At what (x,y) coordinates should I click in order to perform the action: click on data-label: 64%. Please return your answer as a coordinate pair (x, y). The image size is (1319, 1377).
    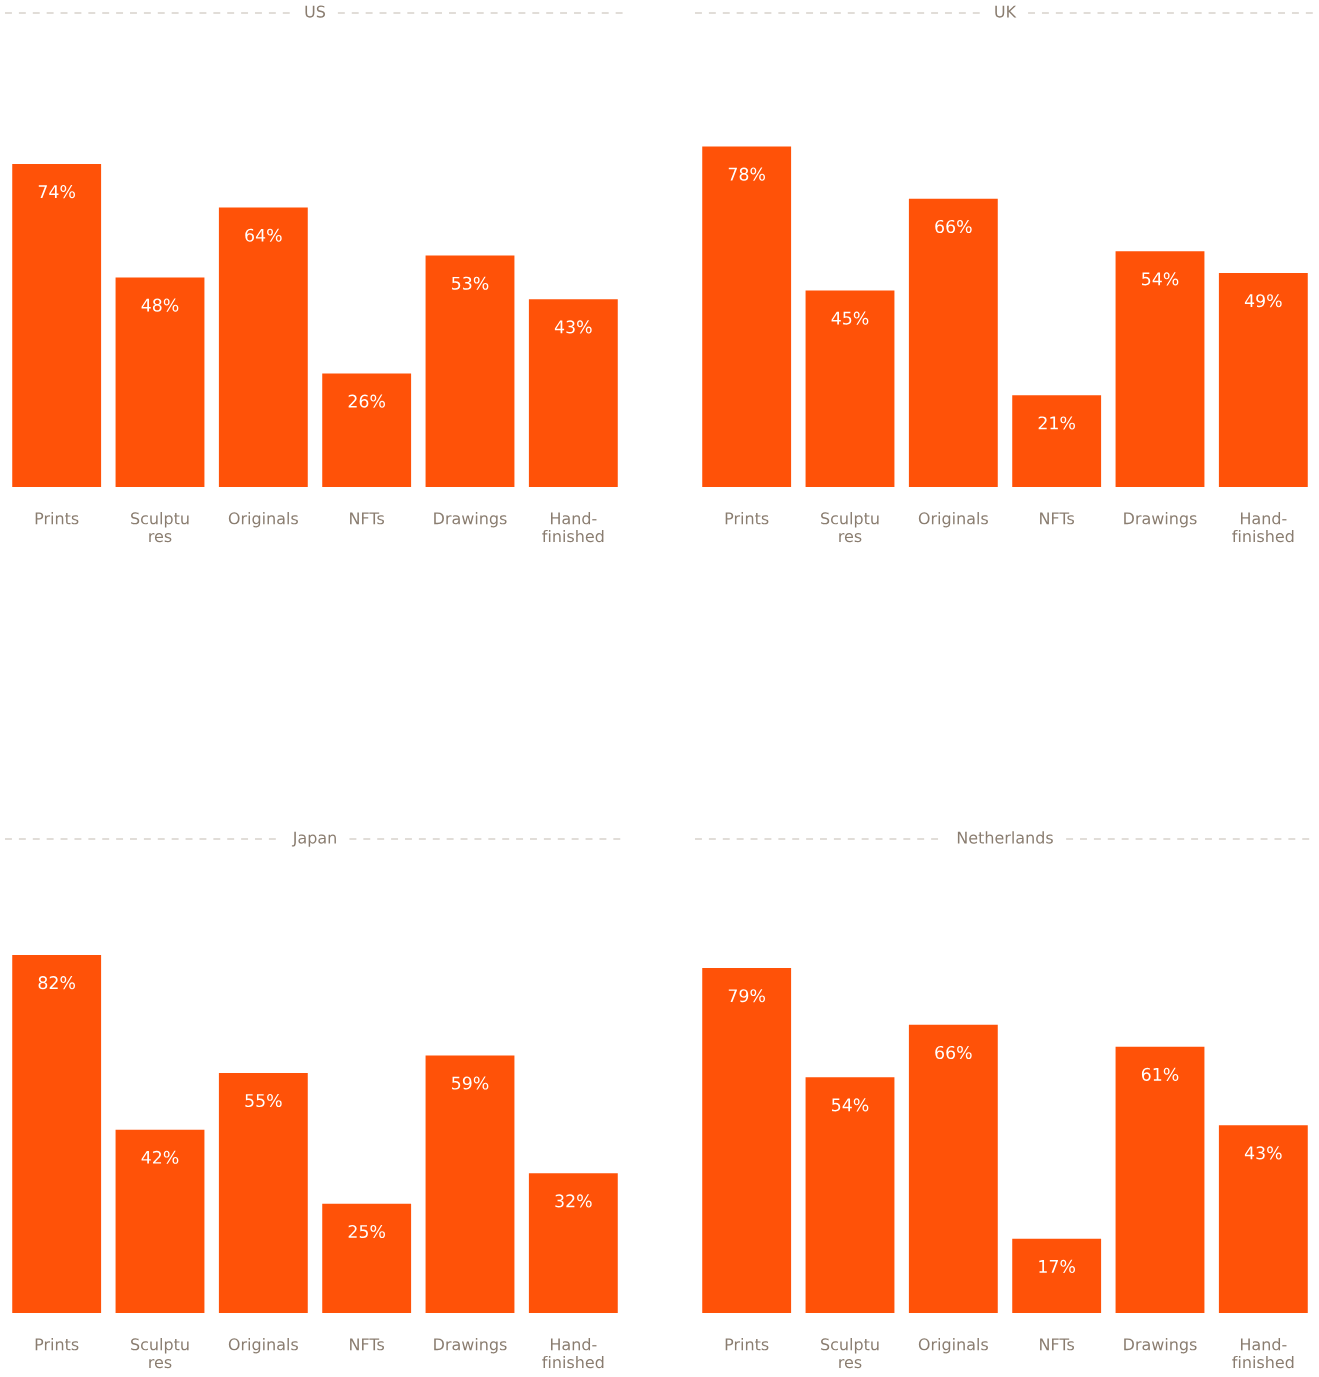
    Looking at the image, I should click on (263, 235).